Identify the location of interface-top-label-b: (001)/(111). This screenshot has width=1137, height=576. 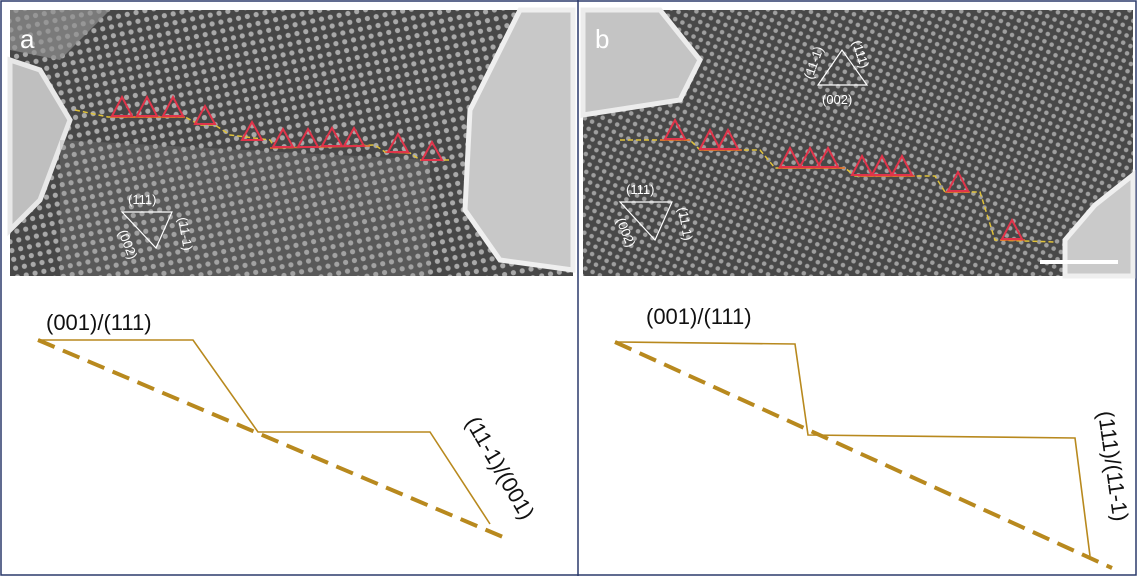
(699, 316).